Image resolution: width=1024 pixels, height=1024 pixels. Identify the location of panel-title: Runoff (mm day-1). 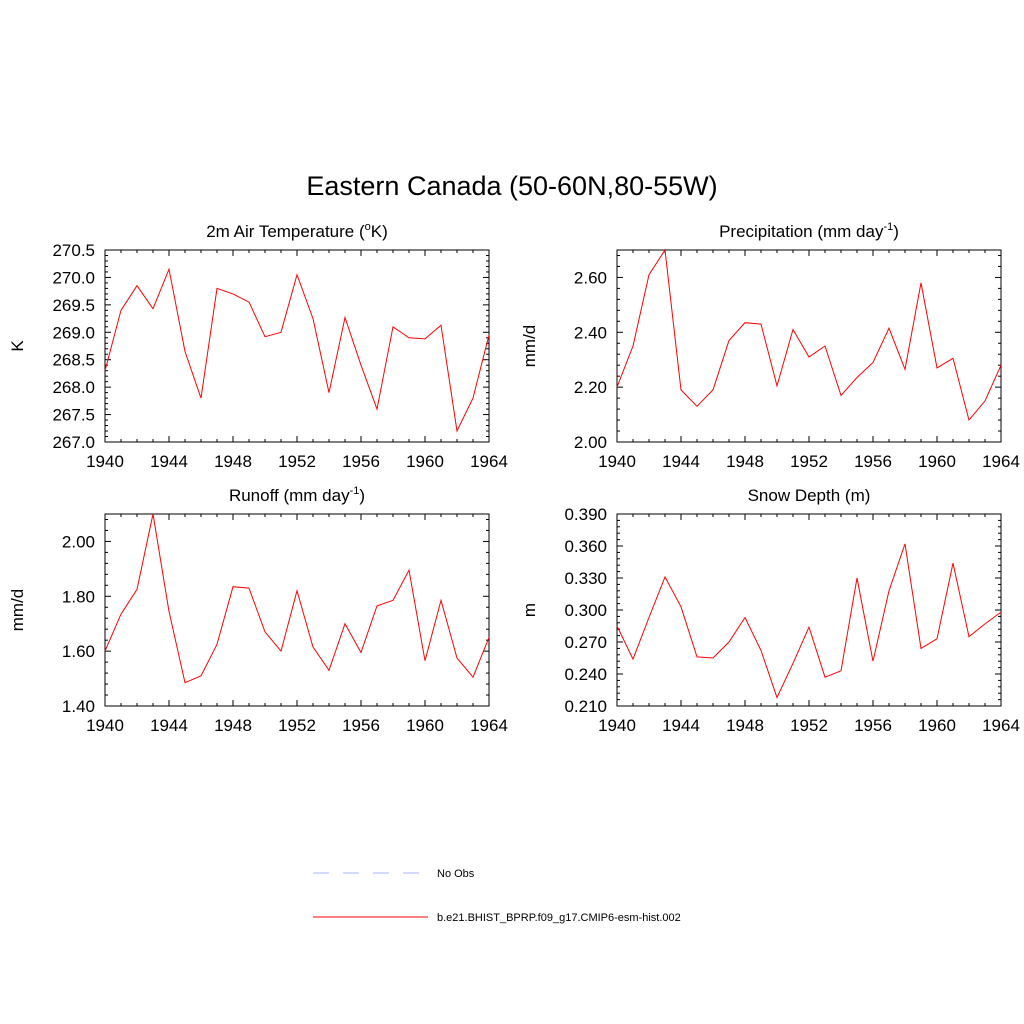
(297, 495).